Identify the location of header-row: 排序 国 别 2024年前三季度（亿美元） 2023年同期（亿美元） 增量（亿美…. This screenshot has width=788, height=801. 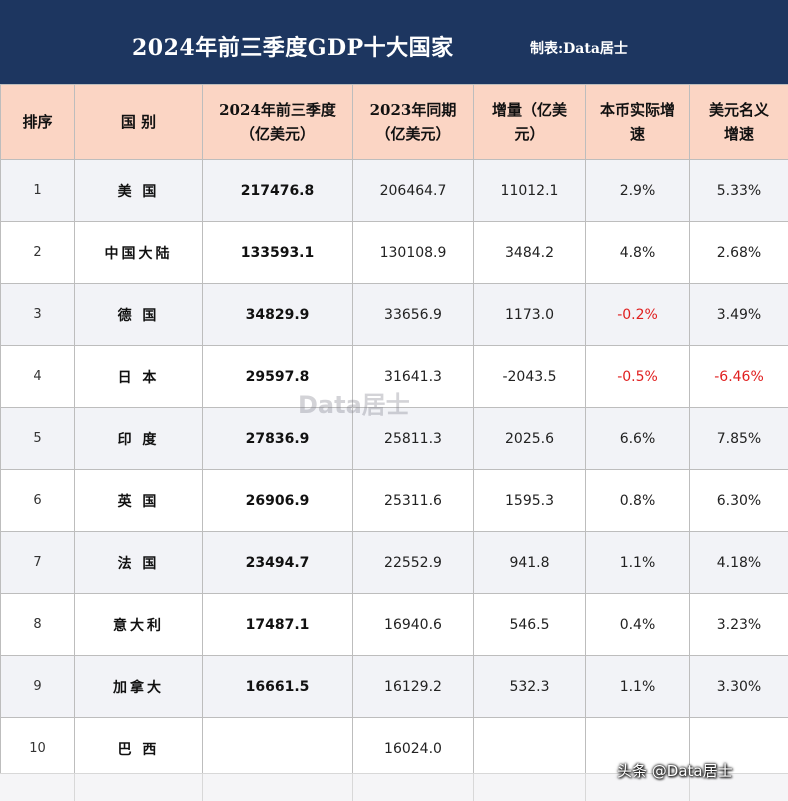
(394, 122).